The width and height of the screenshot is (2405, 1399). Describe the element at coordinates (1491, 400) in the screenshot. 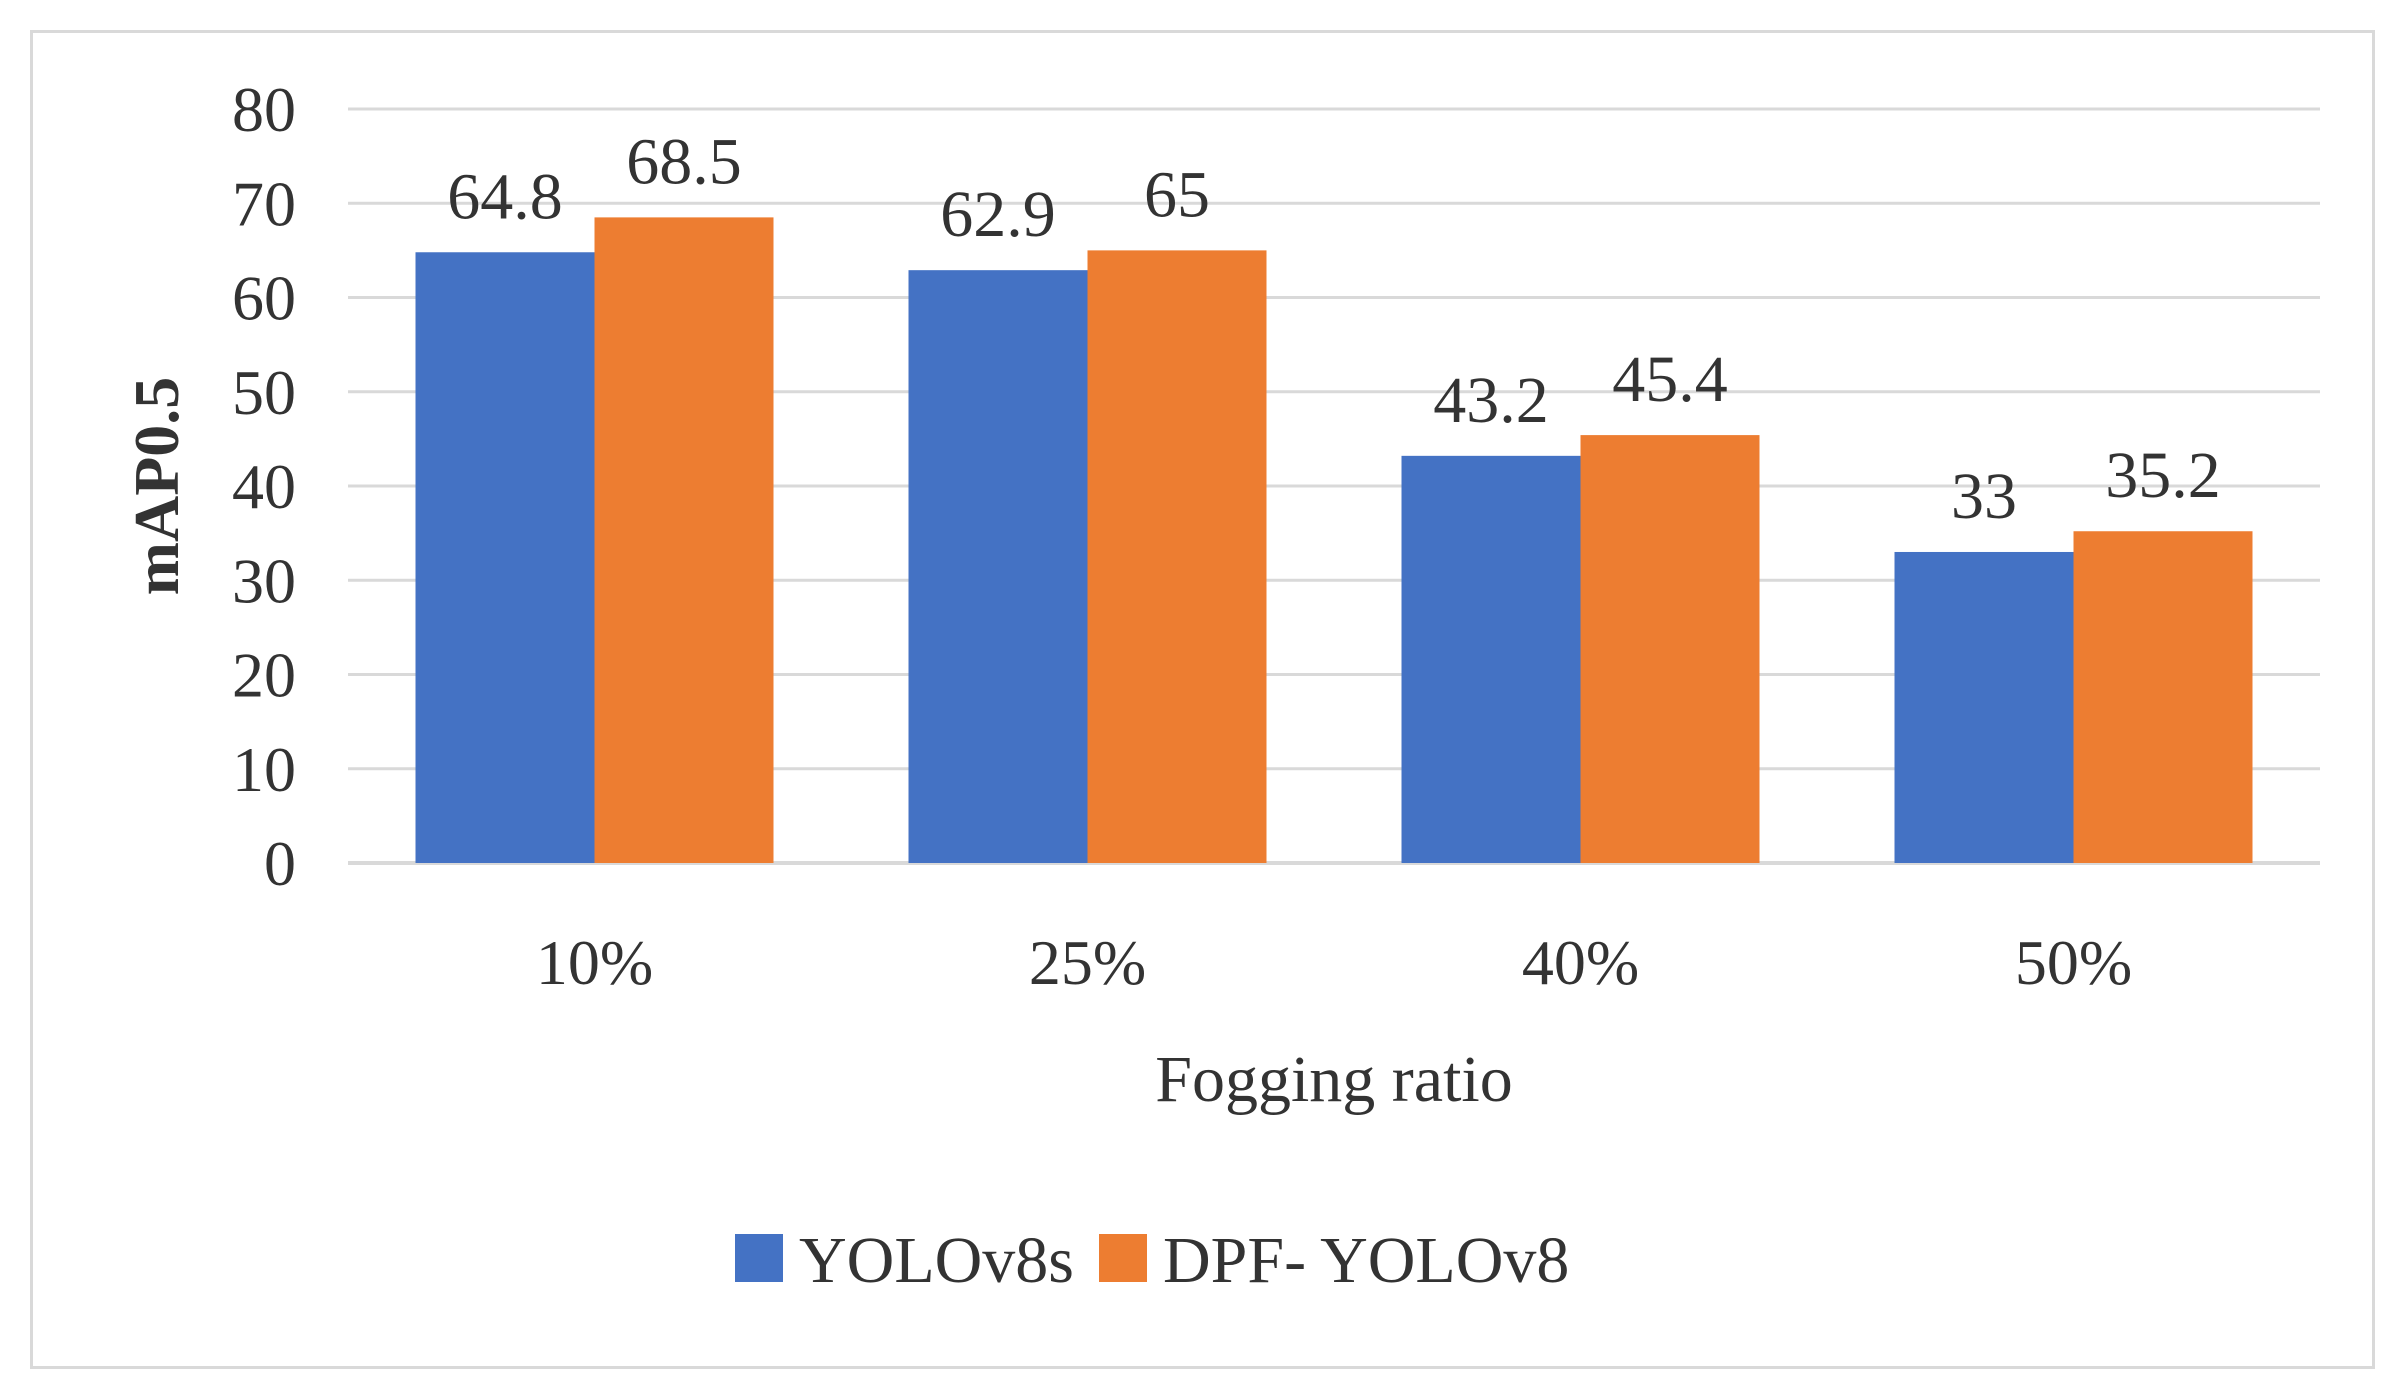

I see `data-label: 43.2` at that location.